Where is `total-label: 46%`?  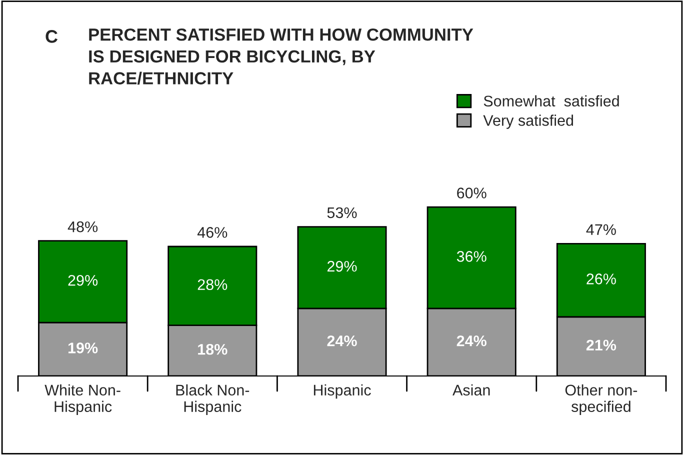 total-label: 46% is located at coordinates (212, 232).